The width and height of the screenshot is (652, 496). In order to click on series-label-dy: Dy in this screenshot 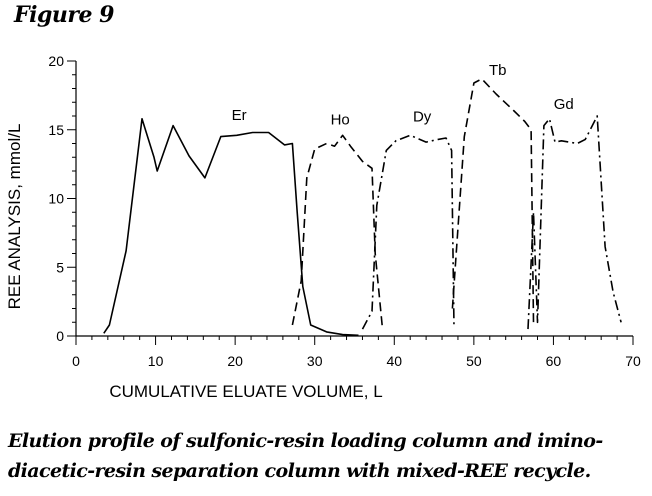, I will do `click(422, 117)`.